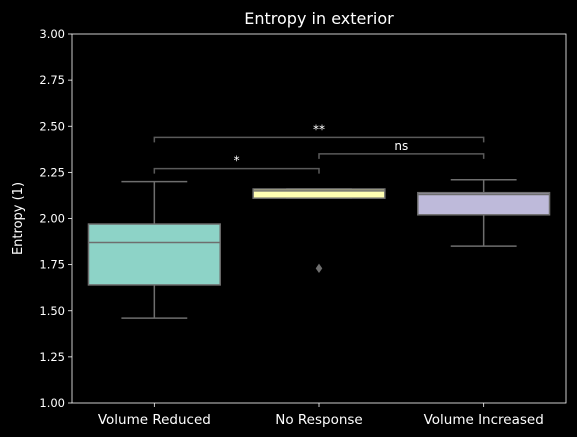 Image resolution: width=577 pixels, height=437 pixels. Describe the element at coordinates (52, 172) in the screenshot. I see `y-tick-label: 2.25` at that location.